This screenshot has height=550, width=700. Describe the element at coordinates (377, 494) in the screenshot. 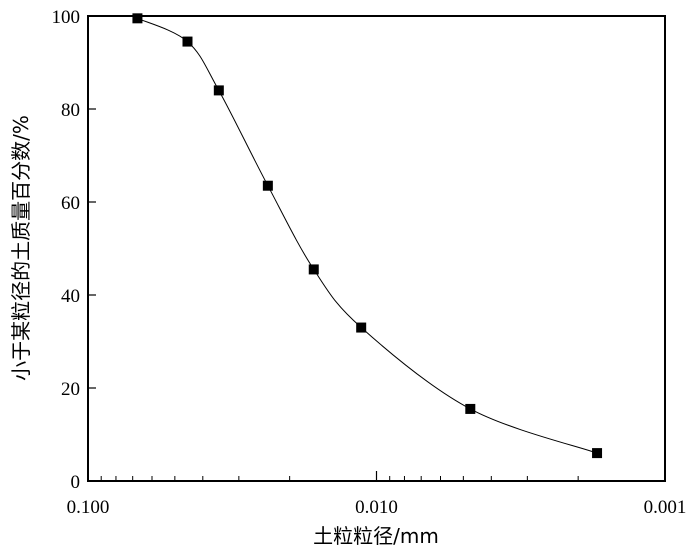

I see `x-axis-ticks: 0.100 0.010 0.001` at that location.